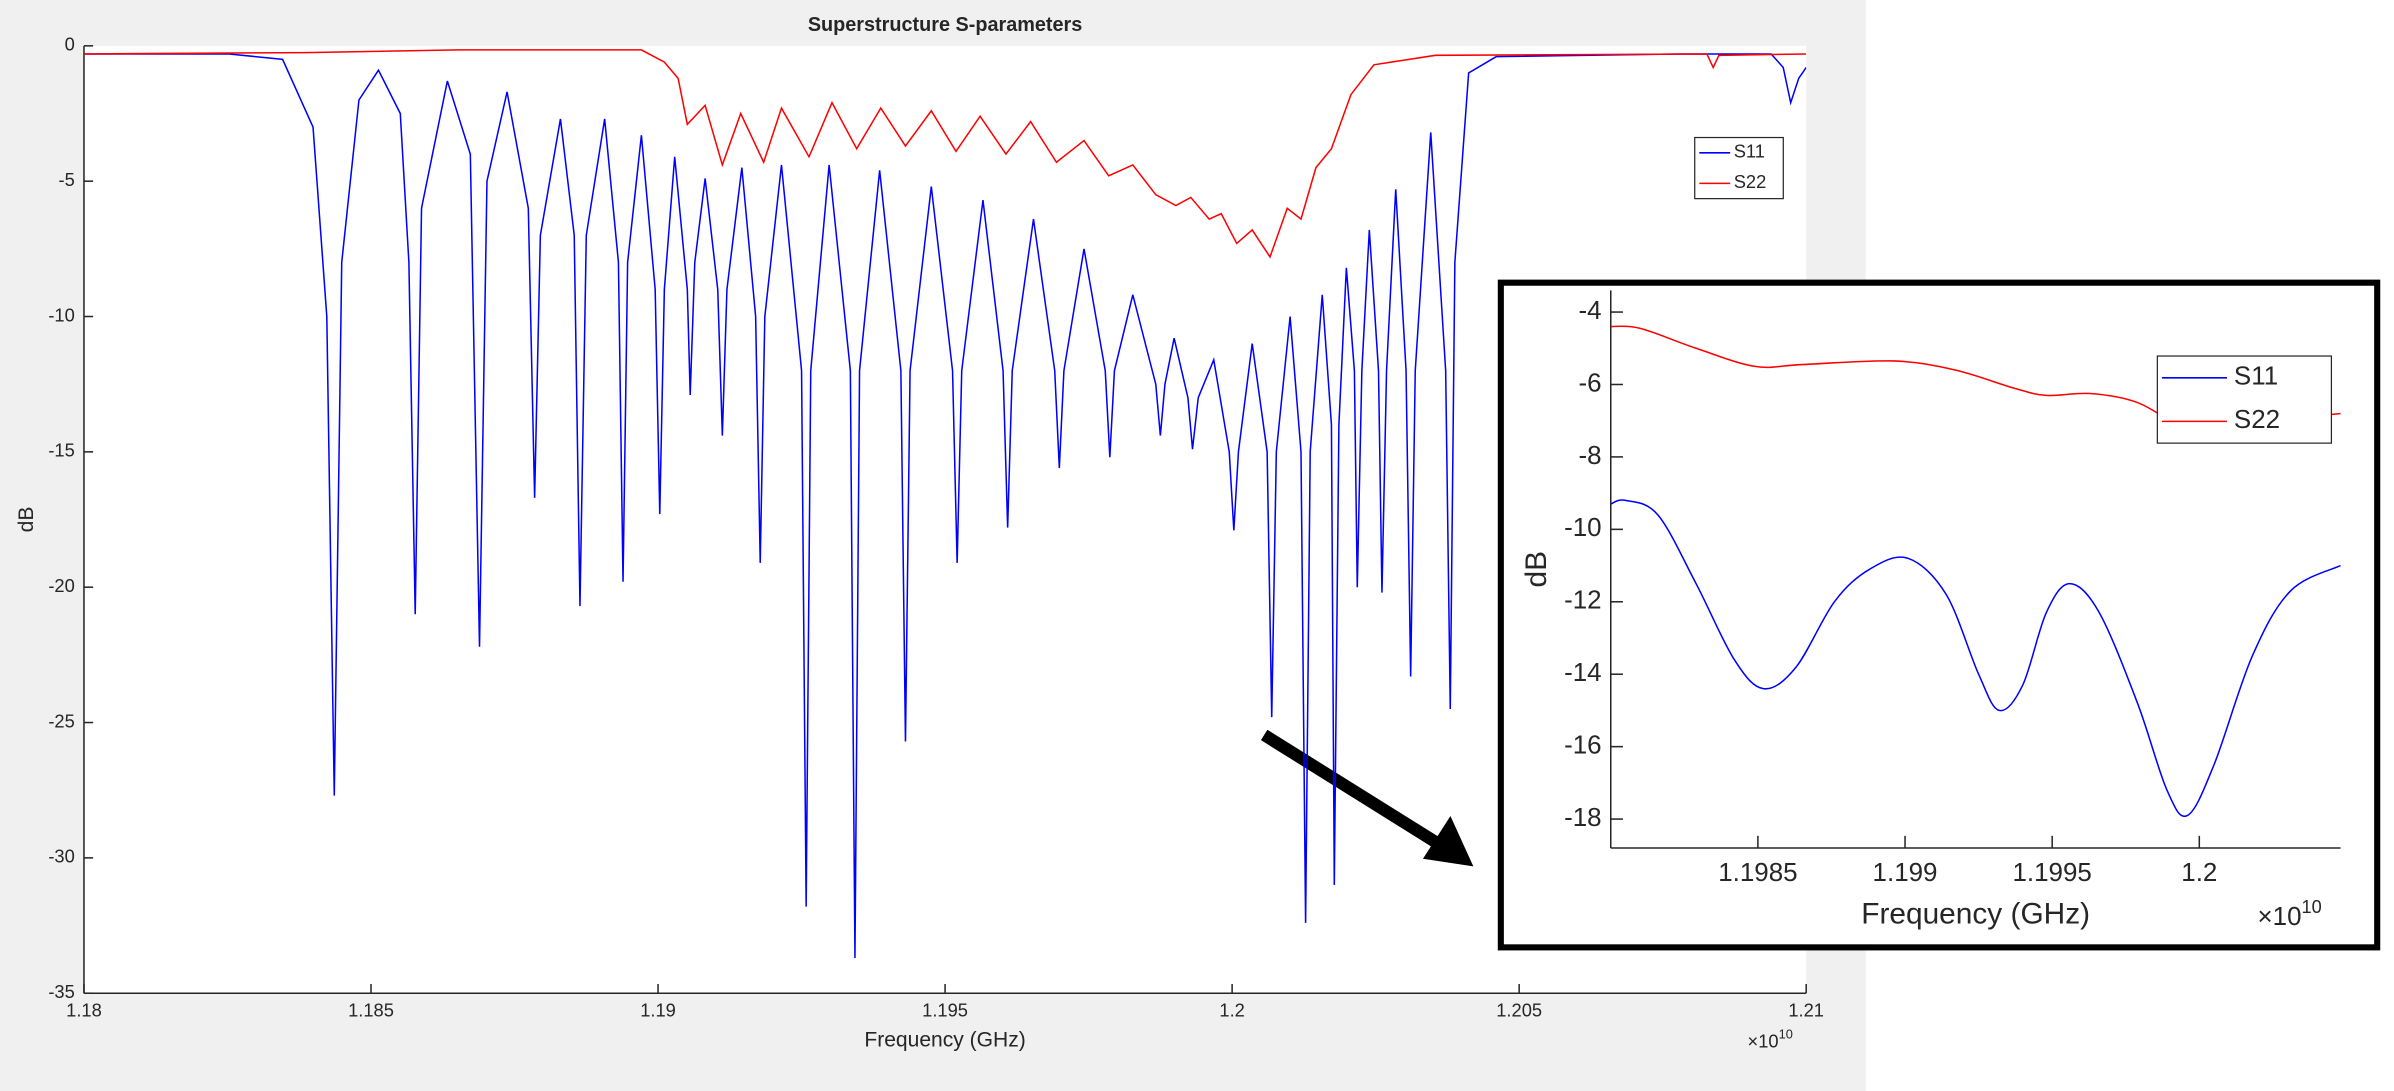  Describe the element at coordinates (1590, 310) in the screenshot. I see `y-tick-label: -4` at that location.